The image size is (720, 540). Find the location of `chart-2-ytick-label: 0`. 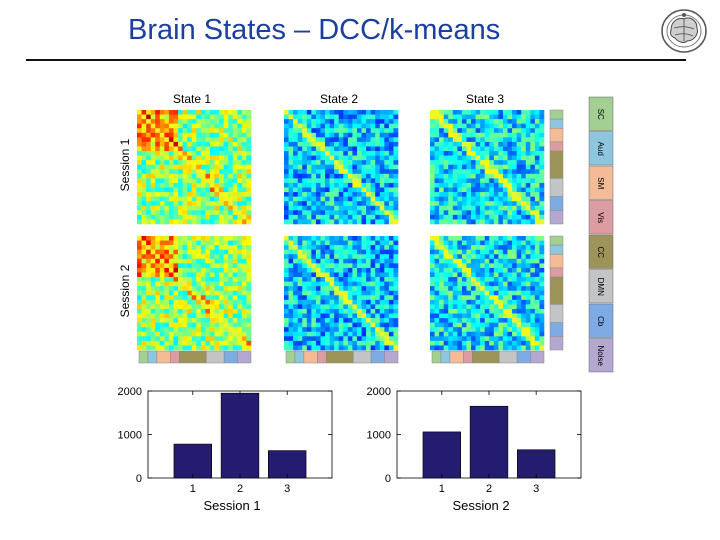

chart-2-ytick-label: 0 is located at coordinates (388, 479).